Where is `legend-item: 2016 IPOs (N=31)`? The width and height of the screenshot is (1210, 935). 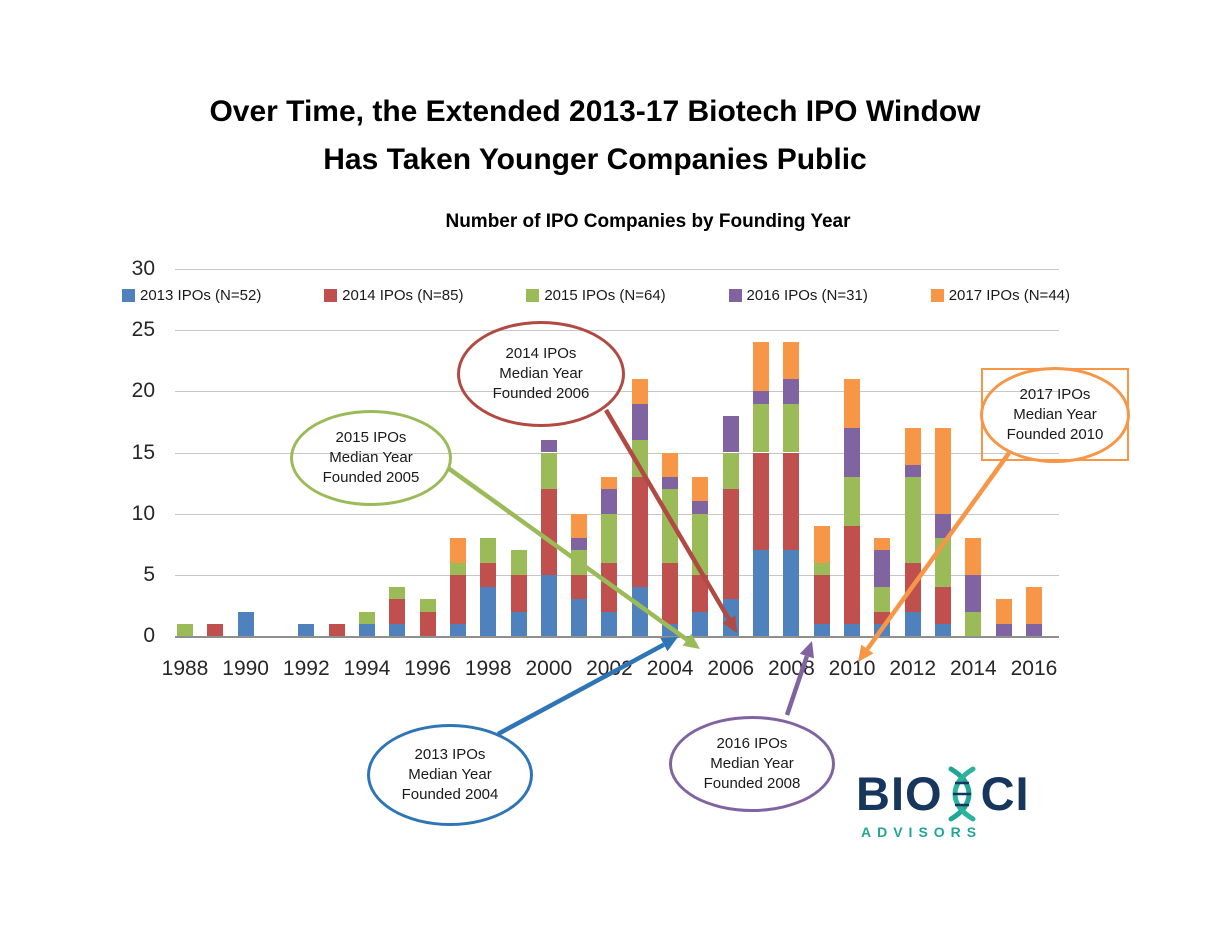
legend-item: 2016 IPOs (N=31) is located at coordinates (798, 295).